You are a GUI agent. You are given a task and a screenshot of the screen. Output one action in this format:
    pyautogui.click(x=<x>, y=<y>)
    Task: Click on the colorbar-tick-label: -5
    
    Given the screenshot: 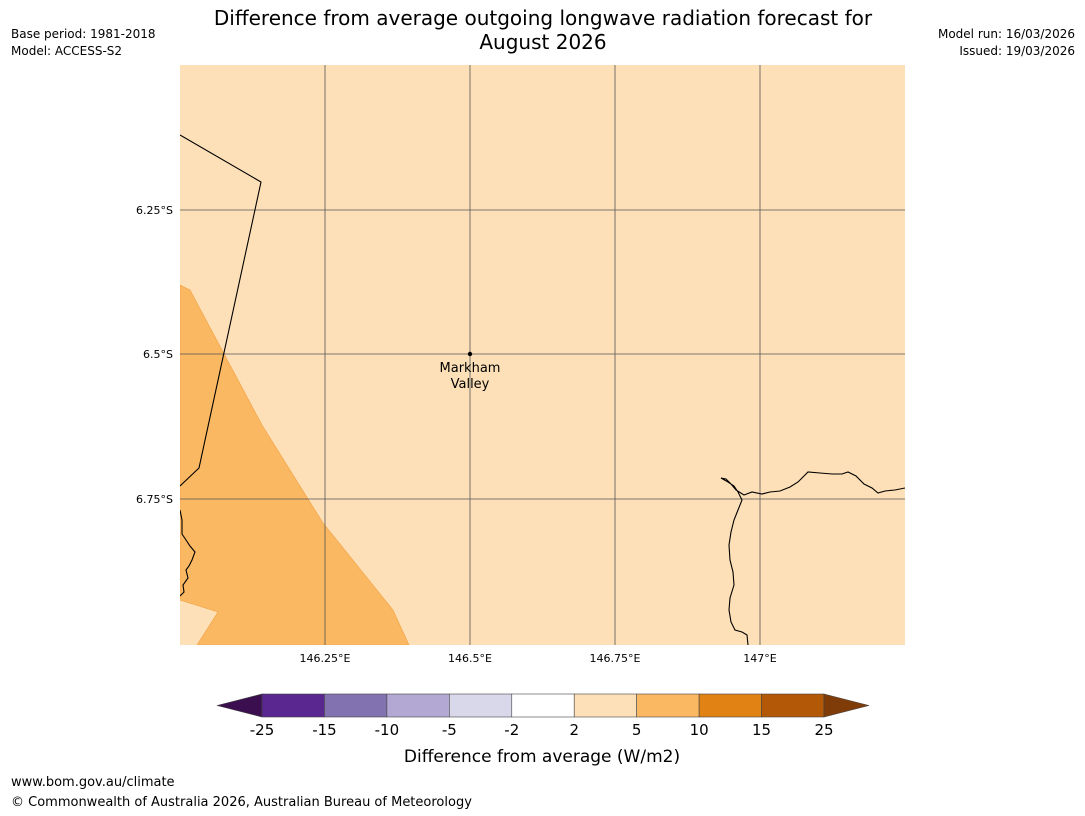 What is the action you would take?
    pyautogui.click(x=449, y=730)
    